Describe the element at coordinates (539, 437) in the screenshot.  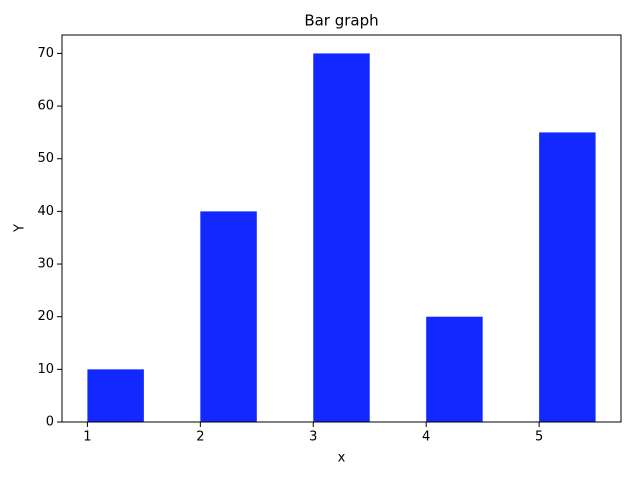
I see `x-tick-label: 5` at that location.